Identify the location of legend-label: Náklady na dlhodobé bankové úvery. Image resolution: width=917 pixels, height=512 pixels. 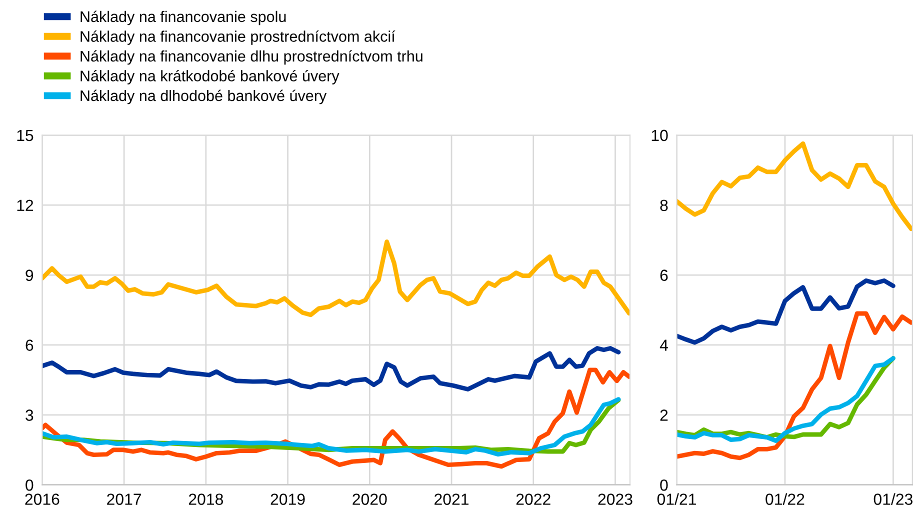
(203, 97).